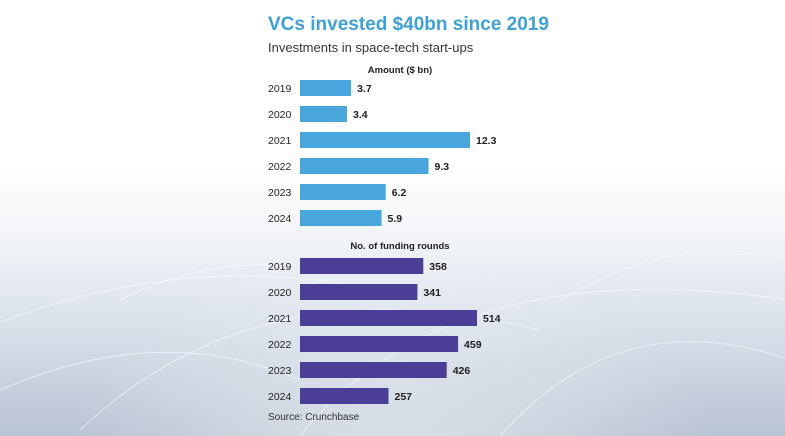 This screenshot has height=436, width=785. Describe the element at coordinates (395, 219) in the screenshot. I see `data-label-amount: 5.9` at that location.